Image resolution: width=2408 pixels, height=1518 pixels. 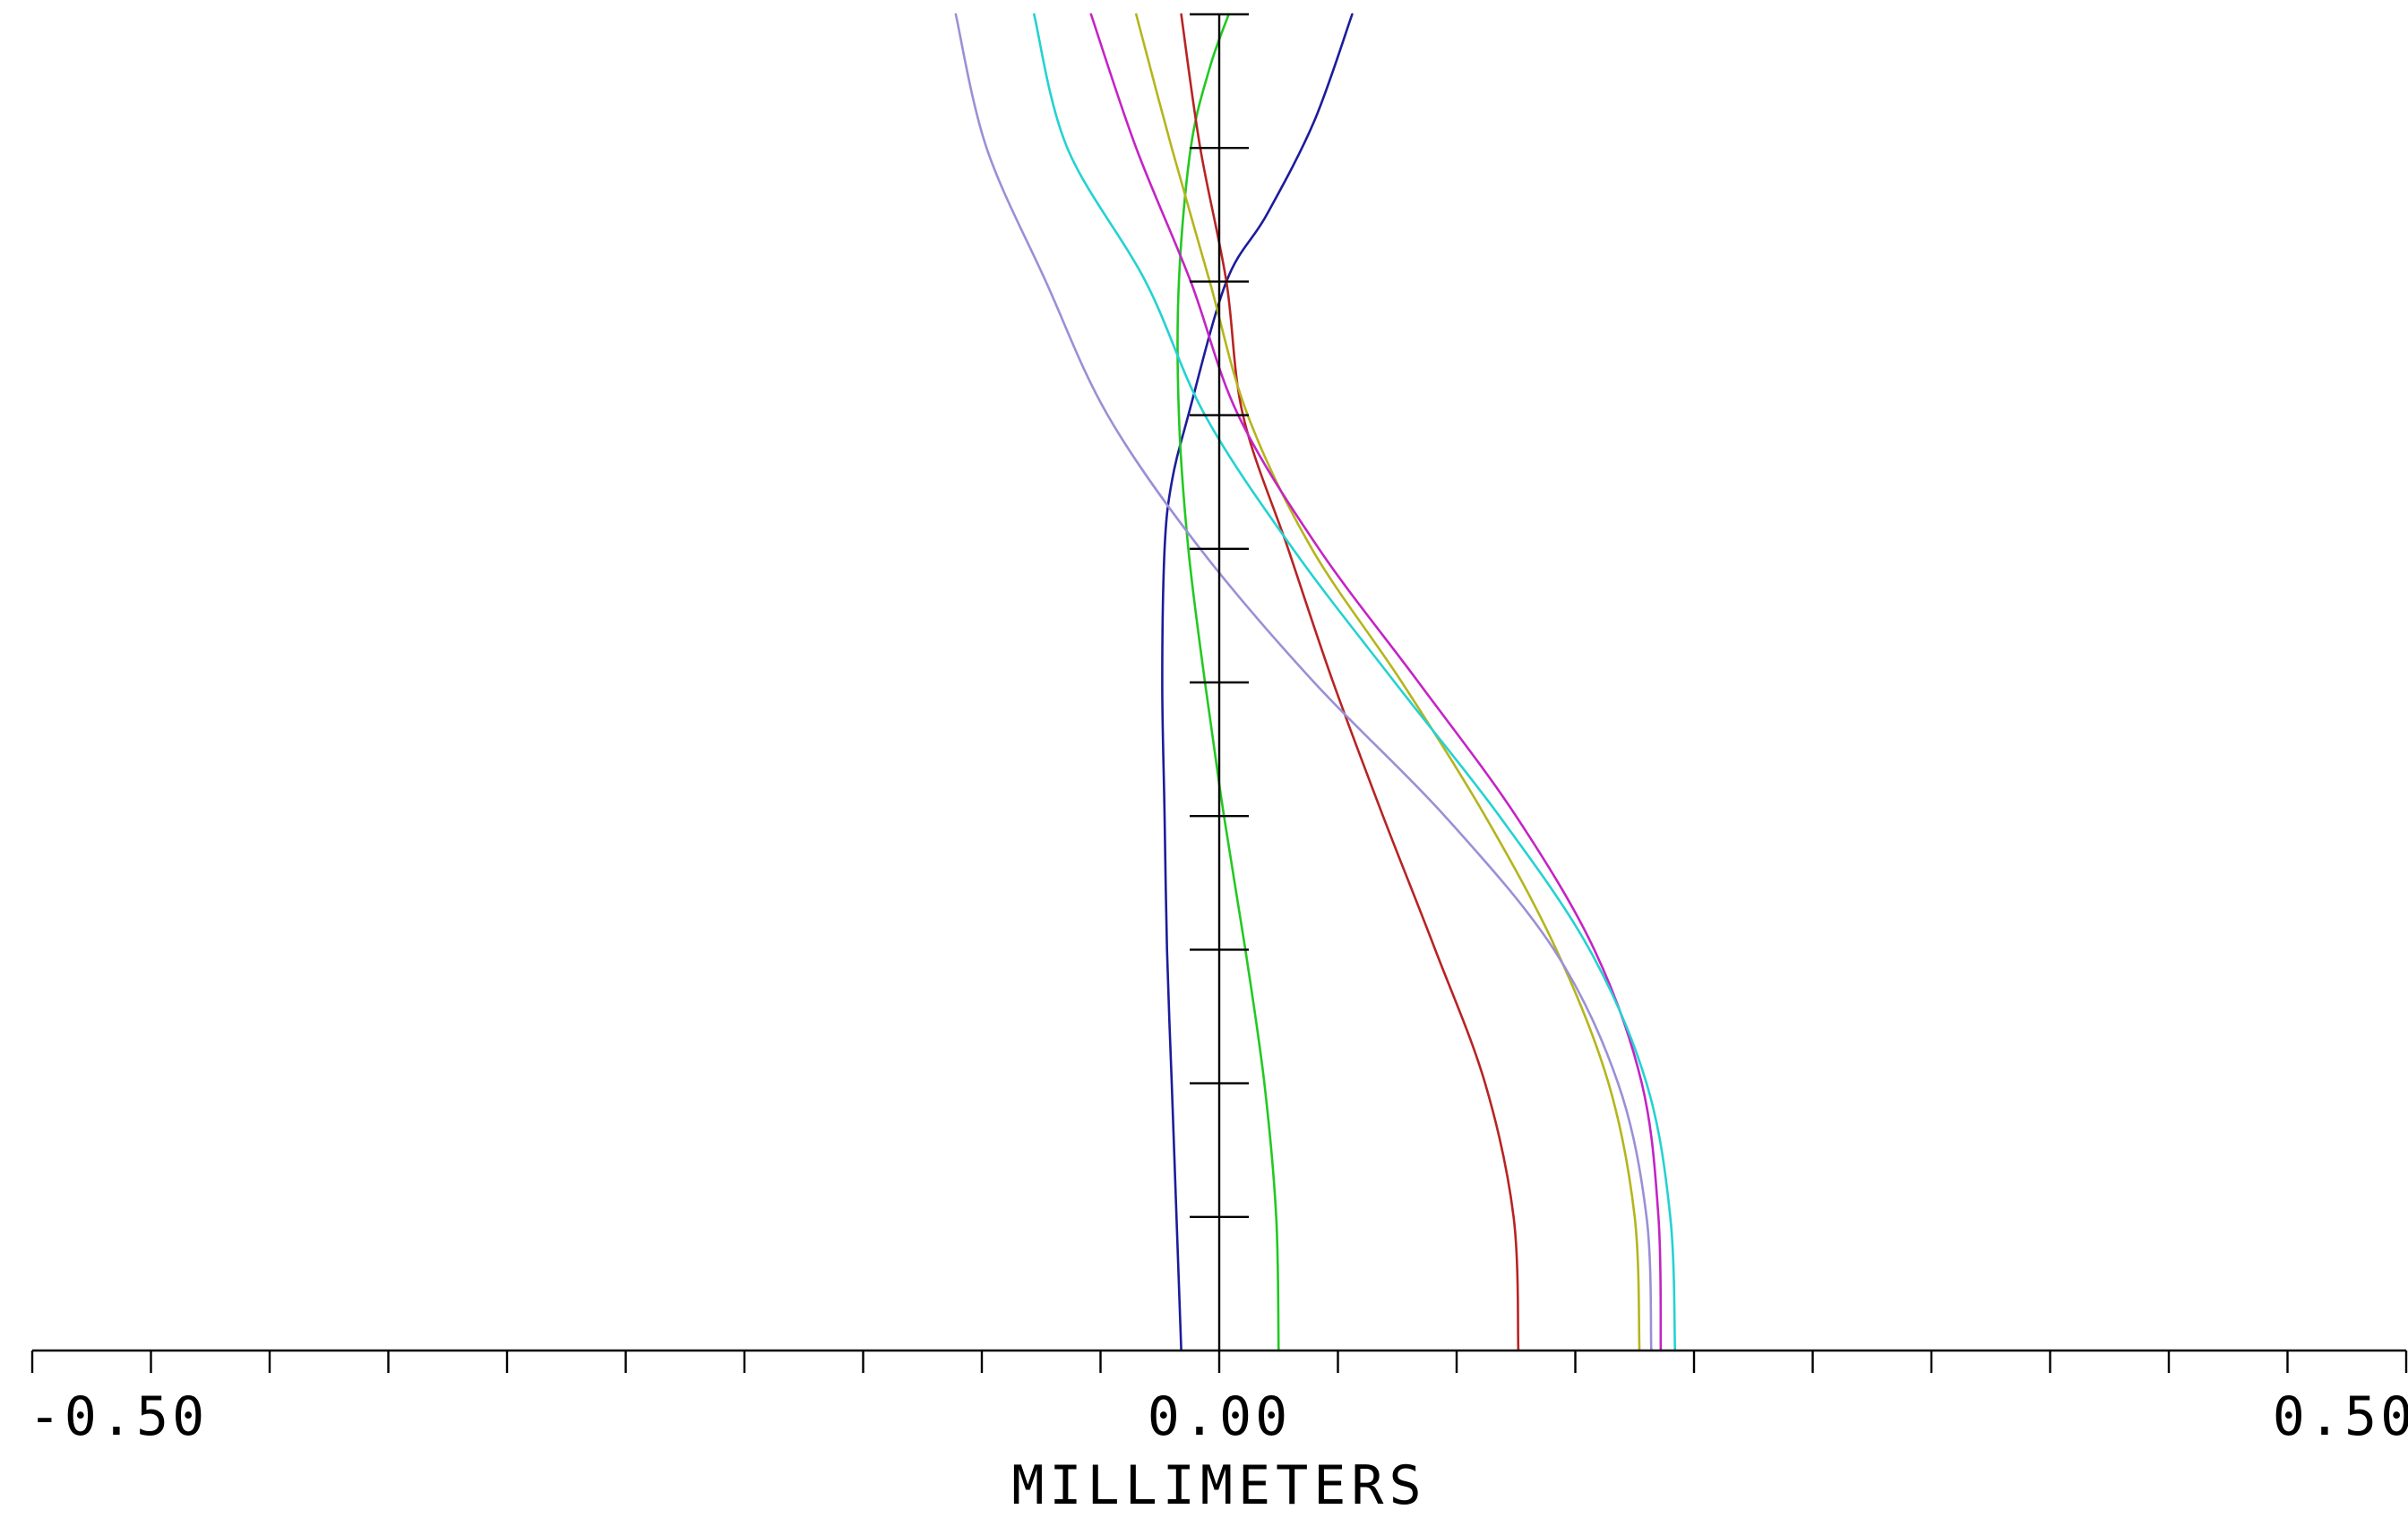 I want to click on x-axis-title: MILLIMETERS, so click(x=1218, y=1485).